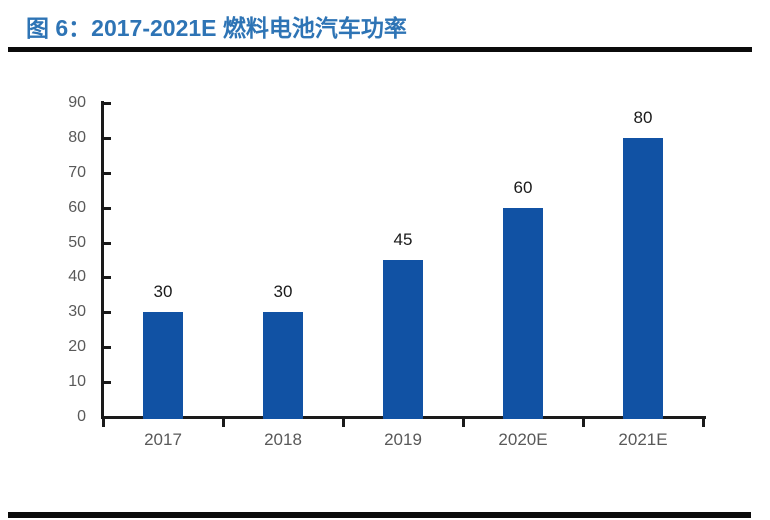 The image size is (770, 520). I want to click on x-axis-label-2019: 2019, so click(403, 439).